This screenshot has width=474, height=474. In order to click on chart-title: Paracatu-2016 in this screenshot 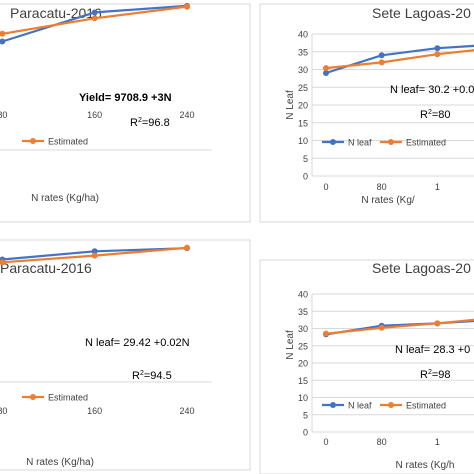, I will do `click(46, 268)`.